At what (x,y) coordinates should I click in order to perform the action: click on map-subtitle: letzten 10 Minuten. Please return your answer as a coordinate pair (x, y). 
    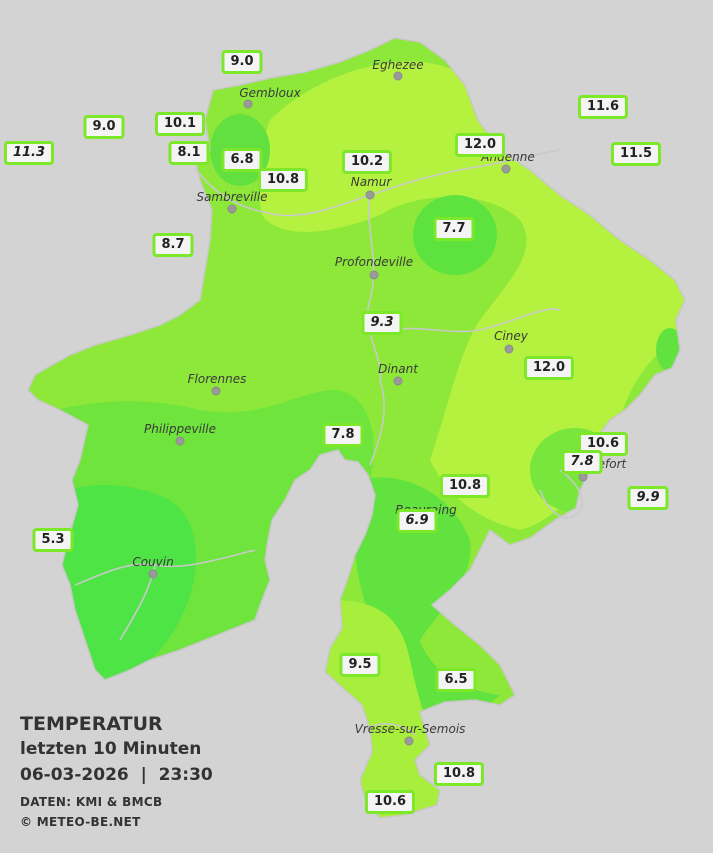
    Looking at the image, I should click on (111, 749).